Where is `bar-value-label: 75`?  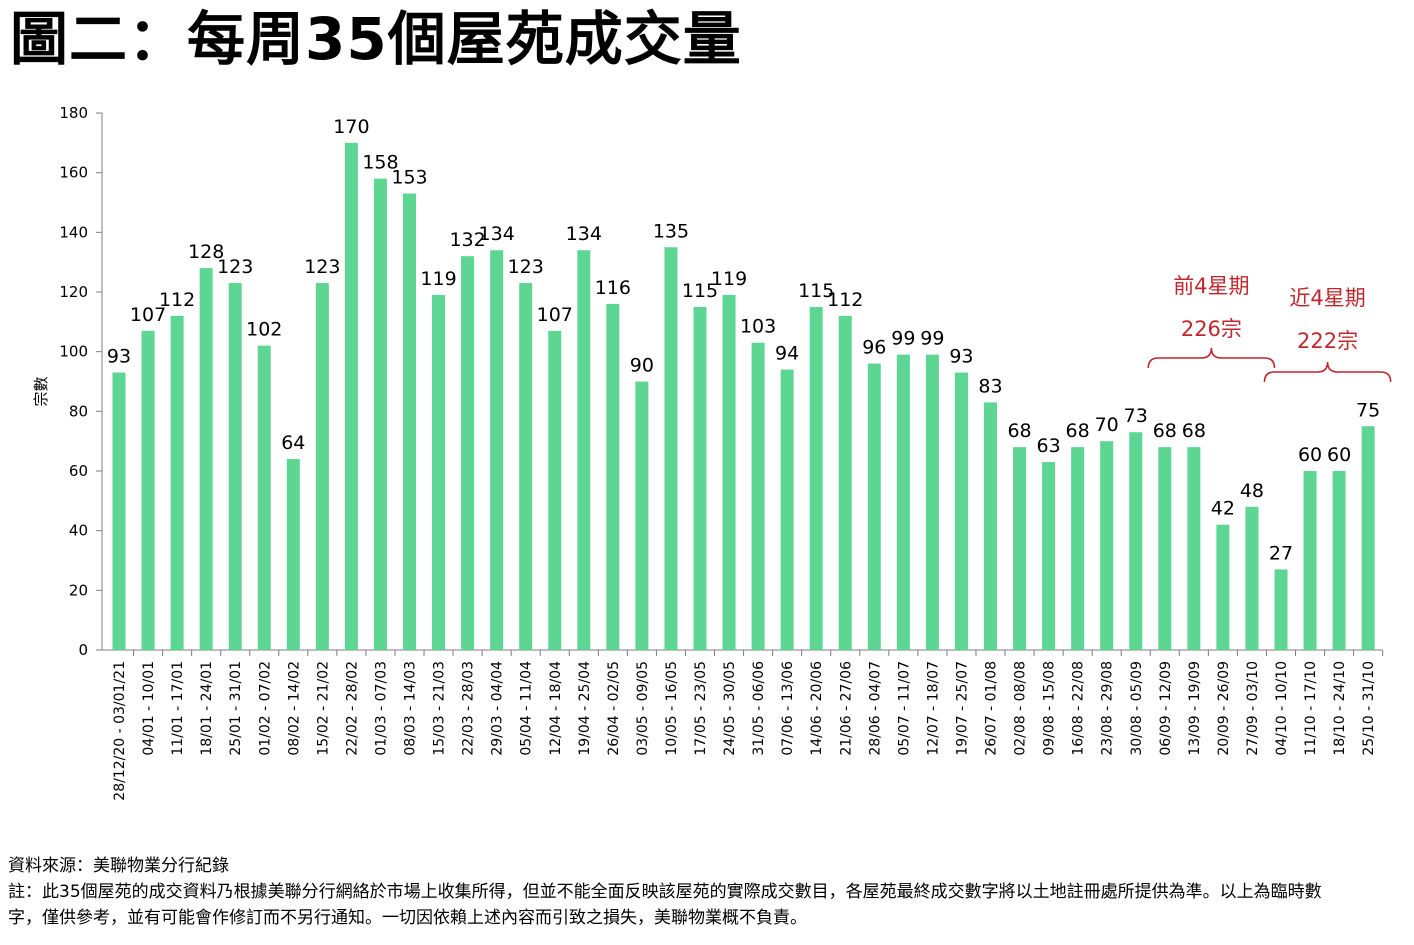
bar-value-label: 75 is located at coordinates (1368, 410).